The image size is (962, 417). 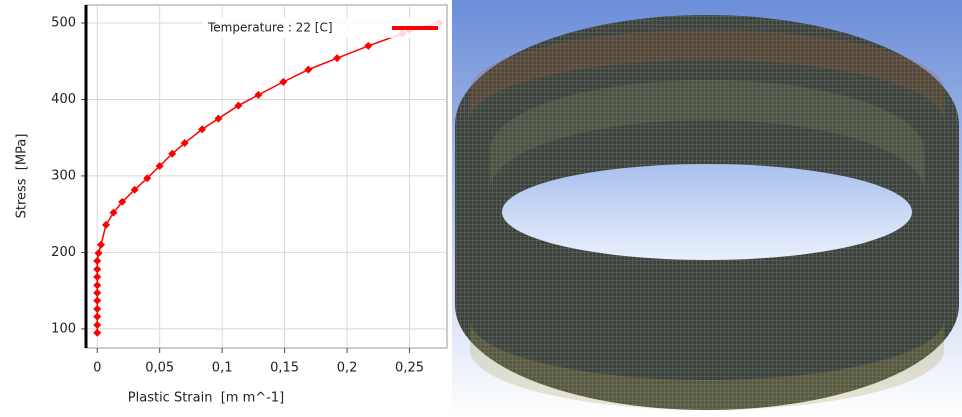 What do you see at coordinates (222, 368) in the screenshot?
I see `x-tick-label: 0,1` at bounding box center [222, 368].